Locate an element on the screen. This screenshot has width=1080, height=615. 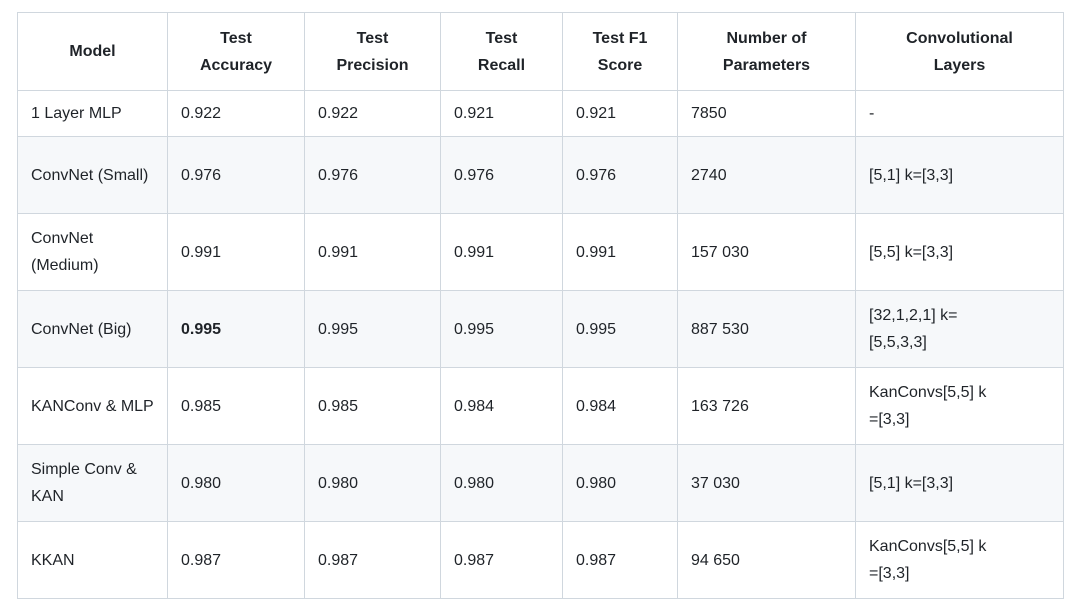
cell-model: KANConv & MLP is located at coordinates (92, 406).